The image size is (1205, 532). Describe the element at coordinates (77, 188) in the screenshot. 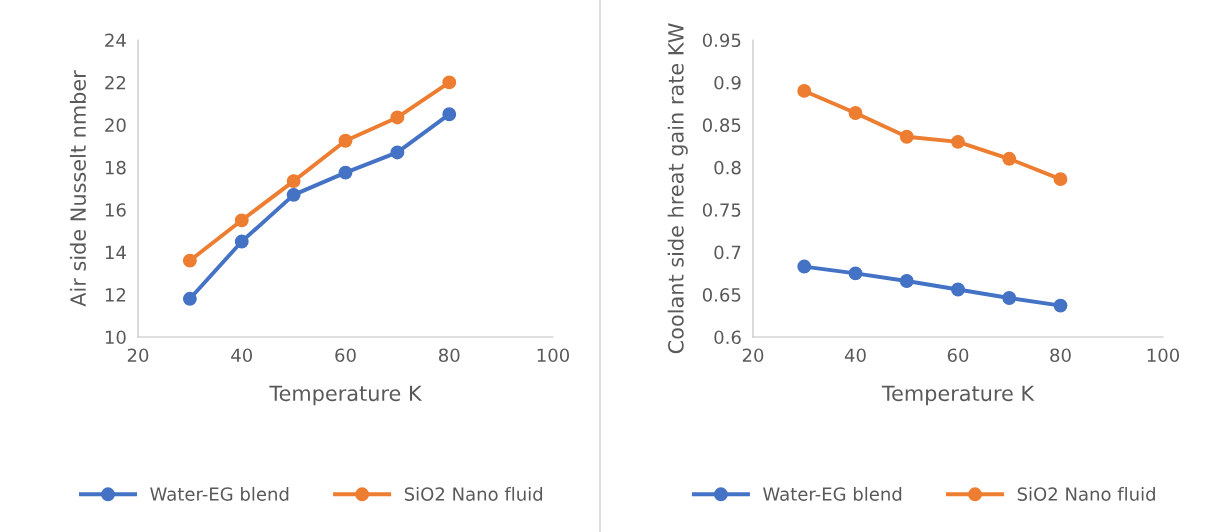

I see `y-axis-title: Air side Nusselt nmber` at that location.